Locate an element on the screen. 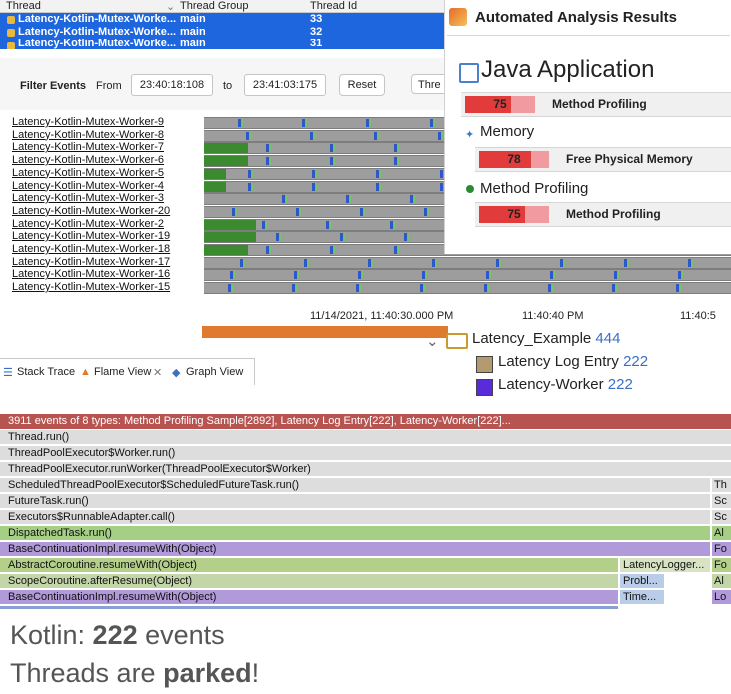 This screenshot has width=731, height=694. close-tab-icon: ✕ is located at coordinates (158, 373).